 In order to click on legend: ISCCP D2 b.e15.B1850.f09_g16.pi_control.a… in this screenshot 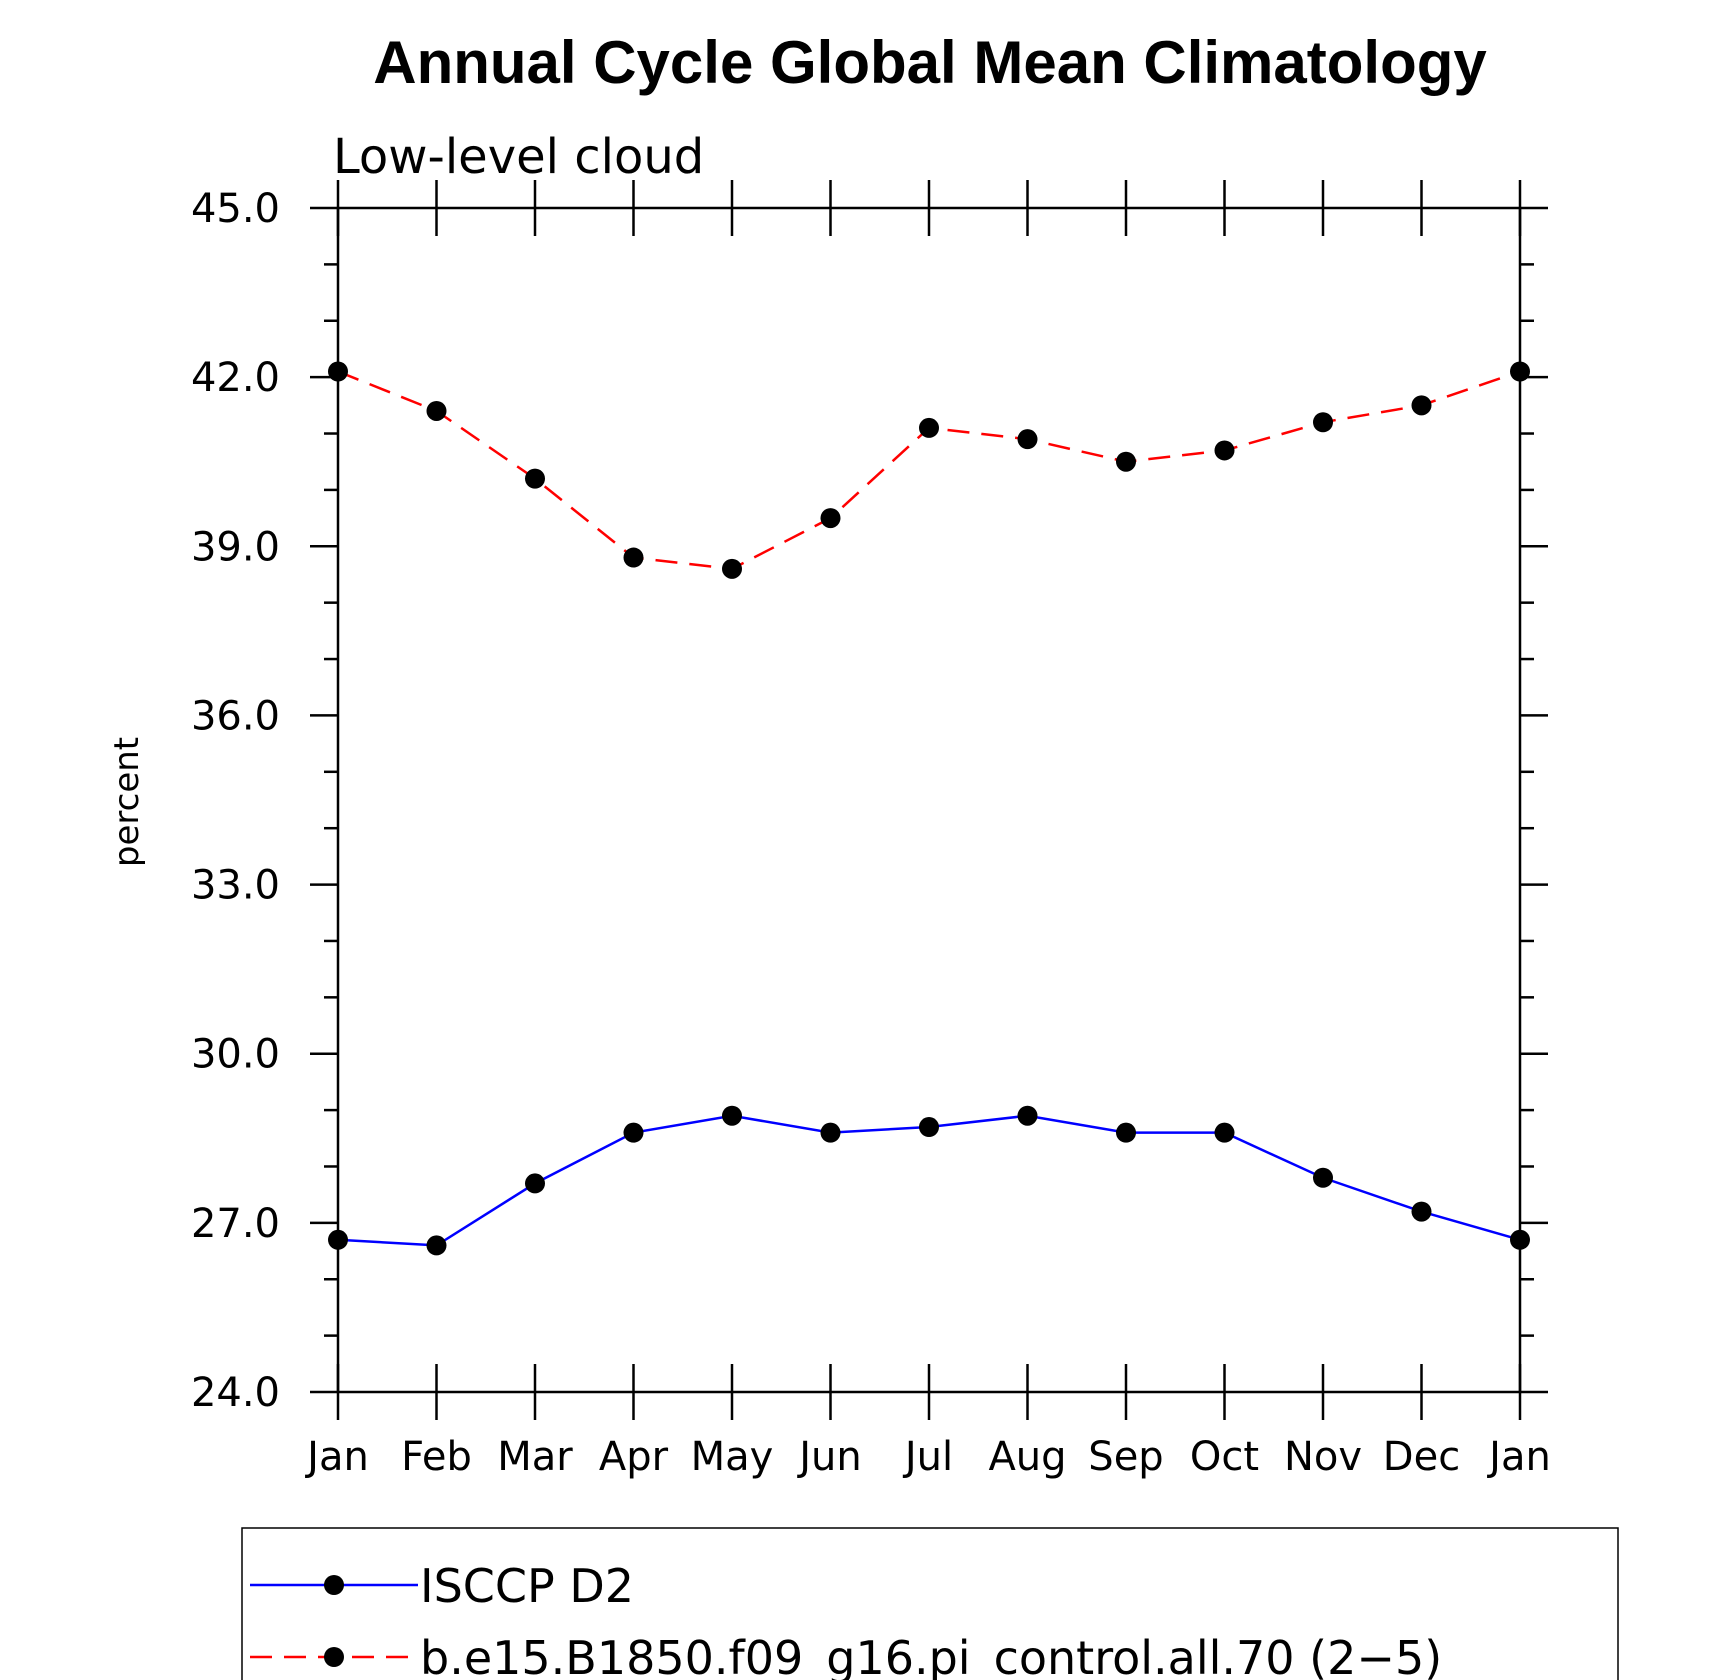, I will do `click(846, 1619)`.